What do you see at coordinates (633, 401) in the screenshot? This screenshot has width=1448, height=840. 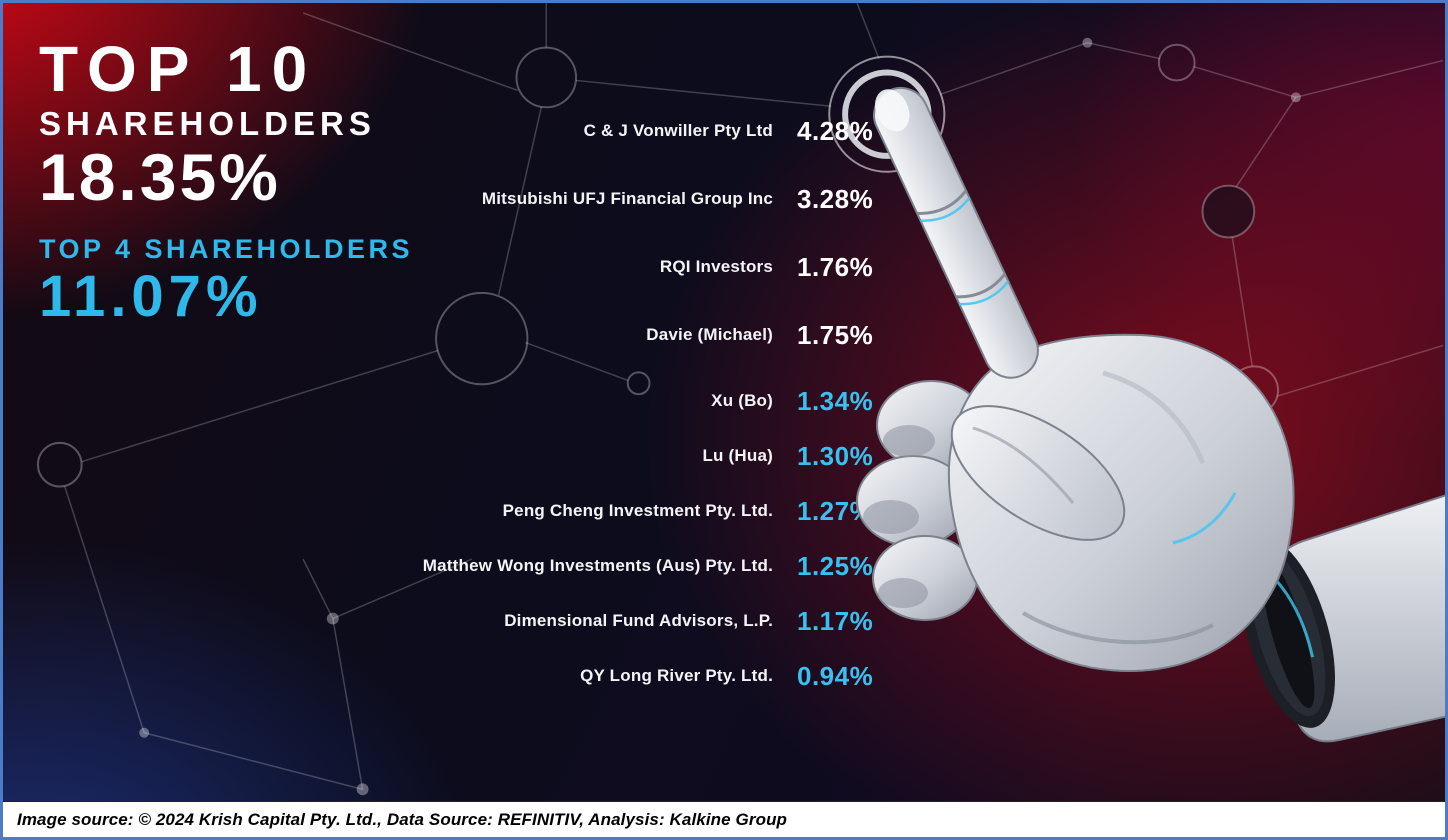 I see `shareholder-row: Xu (Bo) 1.34%` at bounding box center [633, 401].